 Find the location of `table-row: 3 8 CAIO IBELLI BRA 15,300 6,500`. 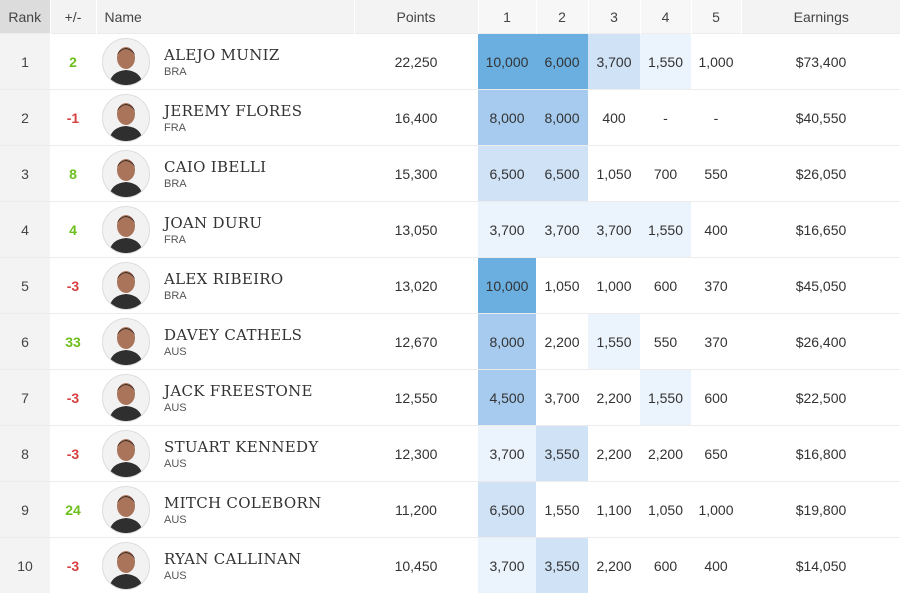

table-row: 3 8 CAIO IBELLI BRA 15,300 6,500 is located at coordinates (450, 173).